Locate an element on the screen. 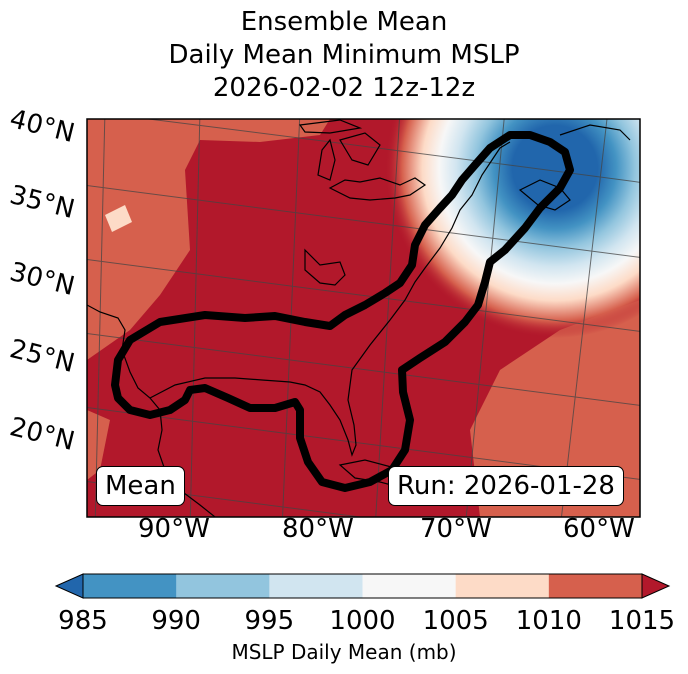 The height and width of the screenshot is (674, 688). colorbar-outline is located at coordinates (362, 586).